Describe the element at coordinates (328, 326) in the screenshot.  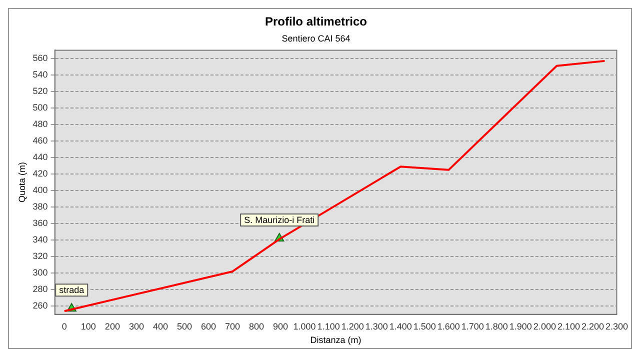
I see `x-tick-label: 1.100` at that location.